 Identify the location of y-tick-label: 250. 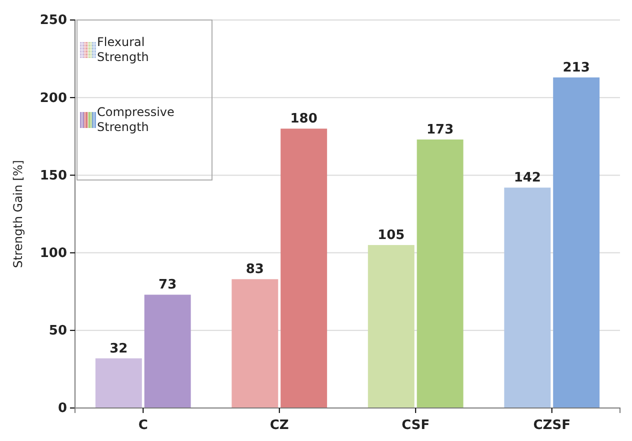
(53, 20).